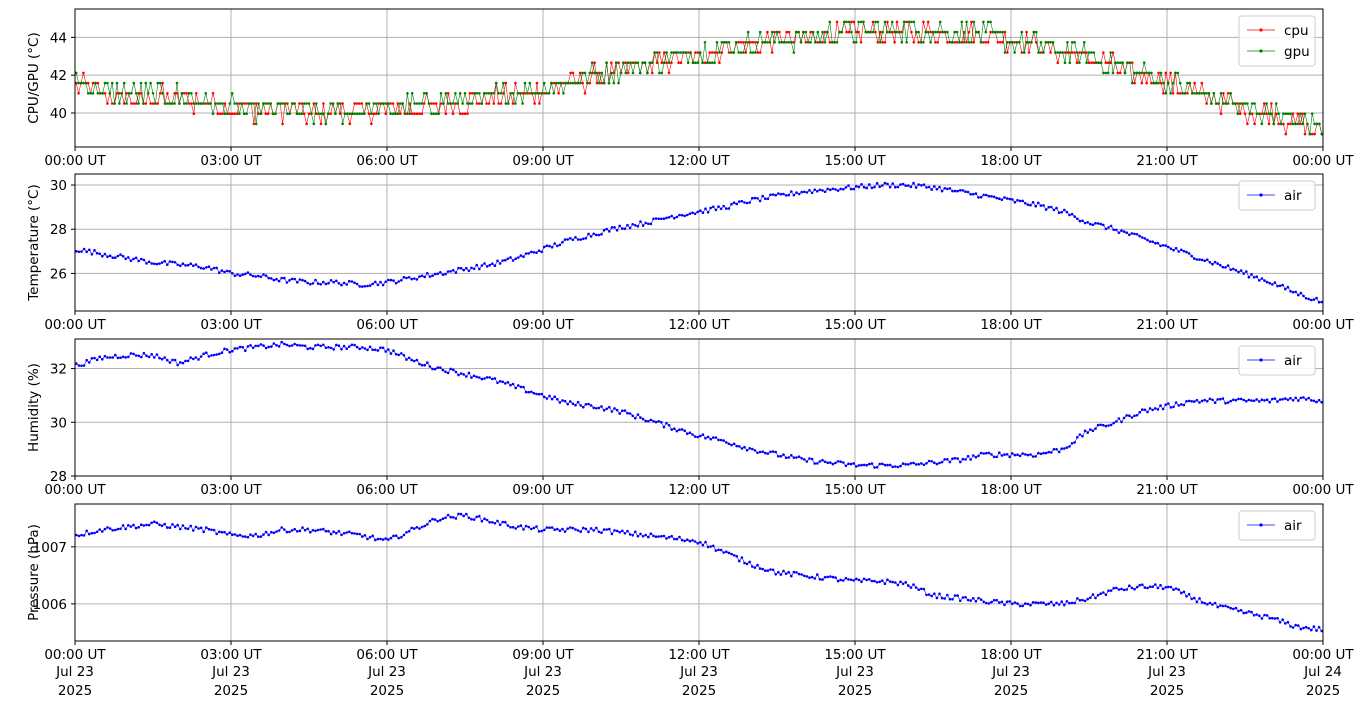 The width and height of the screenshot is (1364, 707). What do you see at coordinates (74, 672) in the screenshot?
I see `x-tick-date: Jul 23` at bounding box center [74, 672].